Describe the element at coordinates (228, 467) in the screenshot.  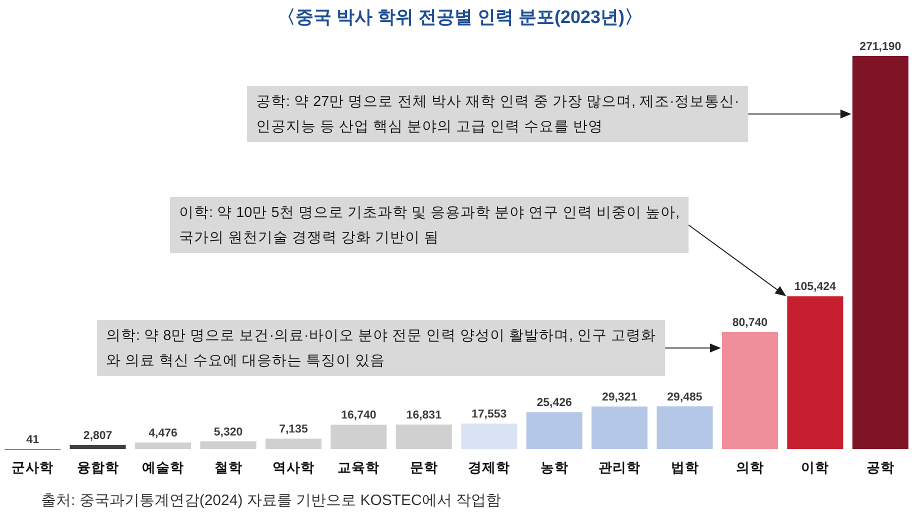
I see `x-tick-label: 철학` at that location.